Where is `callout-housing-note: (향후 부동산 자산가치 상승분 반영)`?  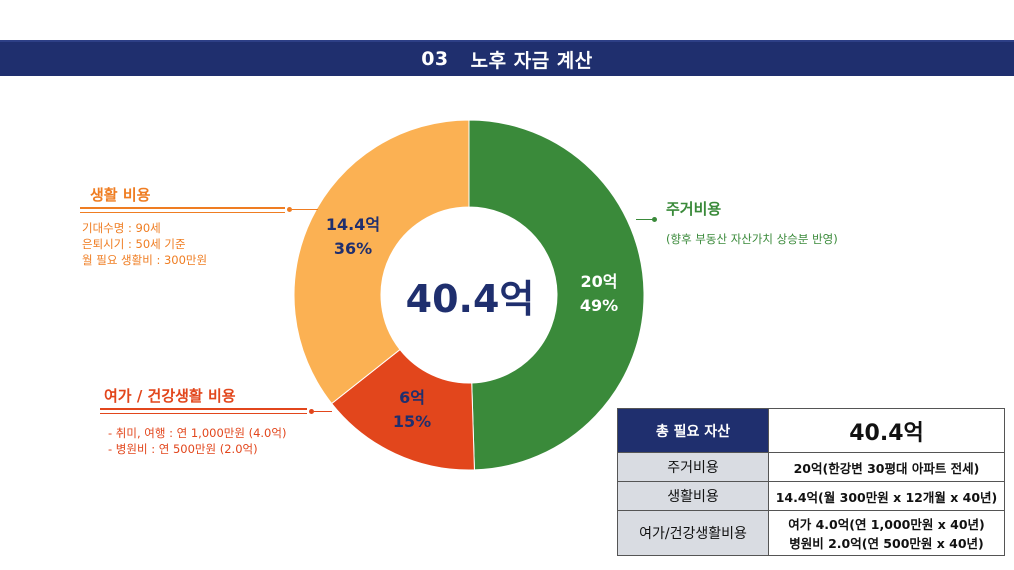
callout-housing-note: (향후 부동산 자산가치 상승분 반영) is located at coordinates (752, 239).